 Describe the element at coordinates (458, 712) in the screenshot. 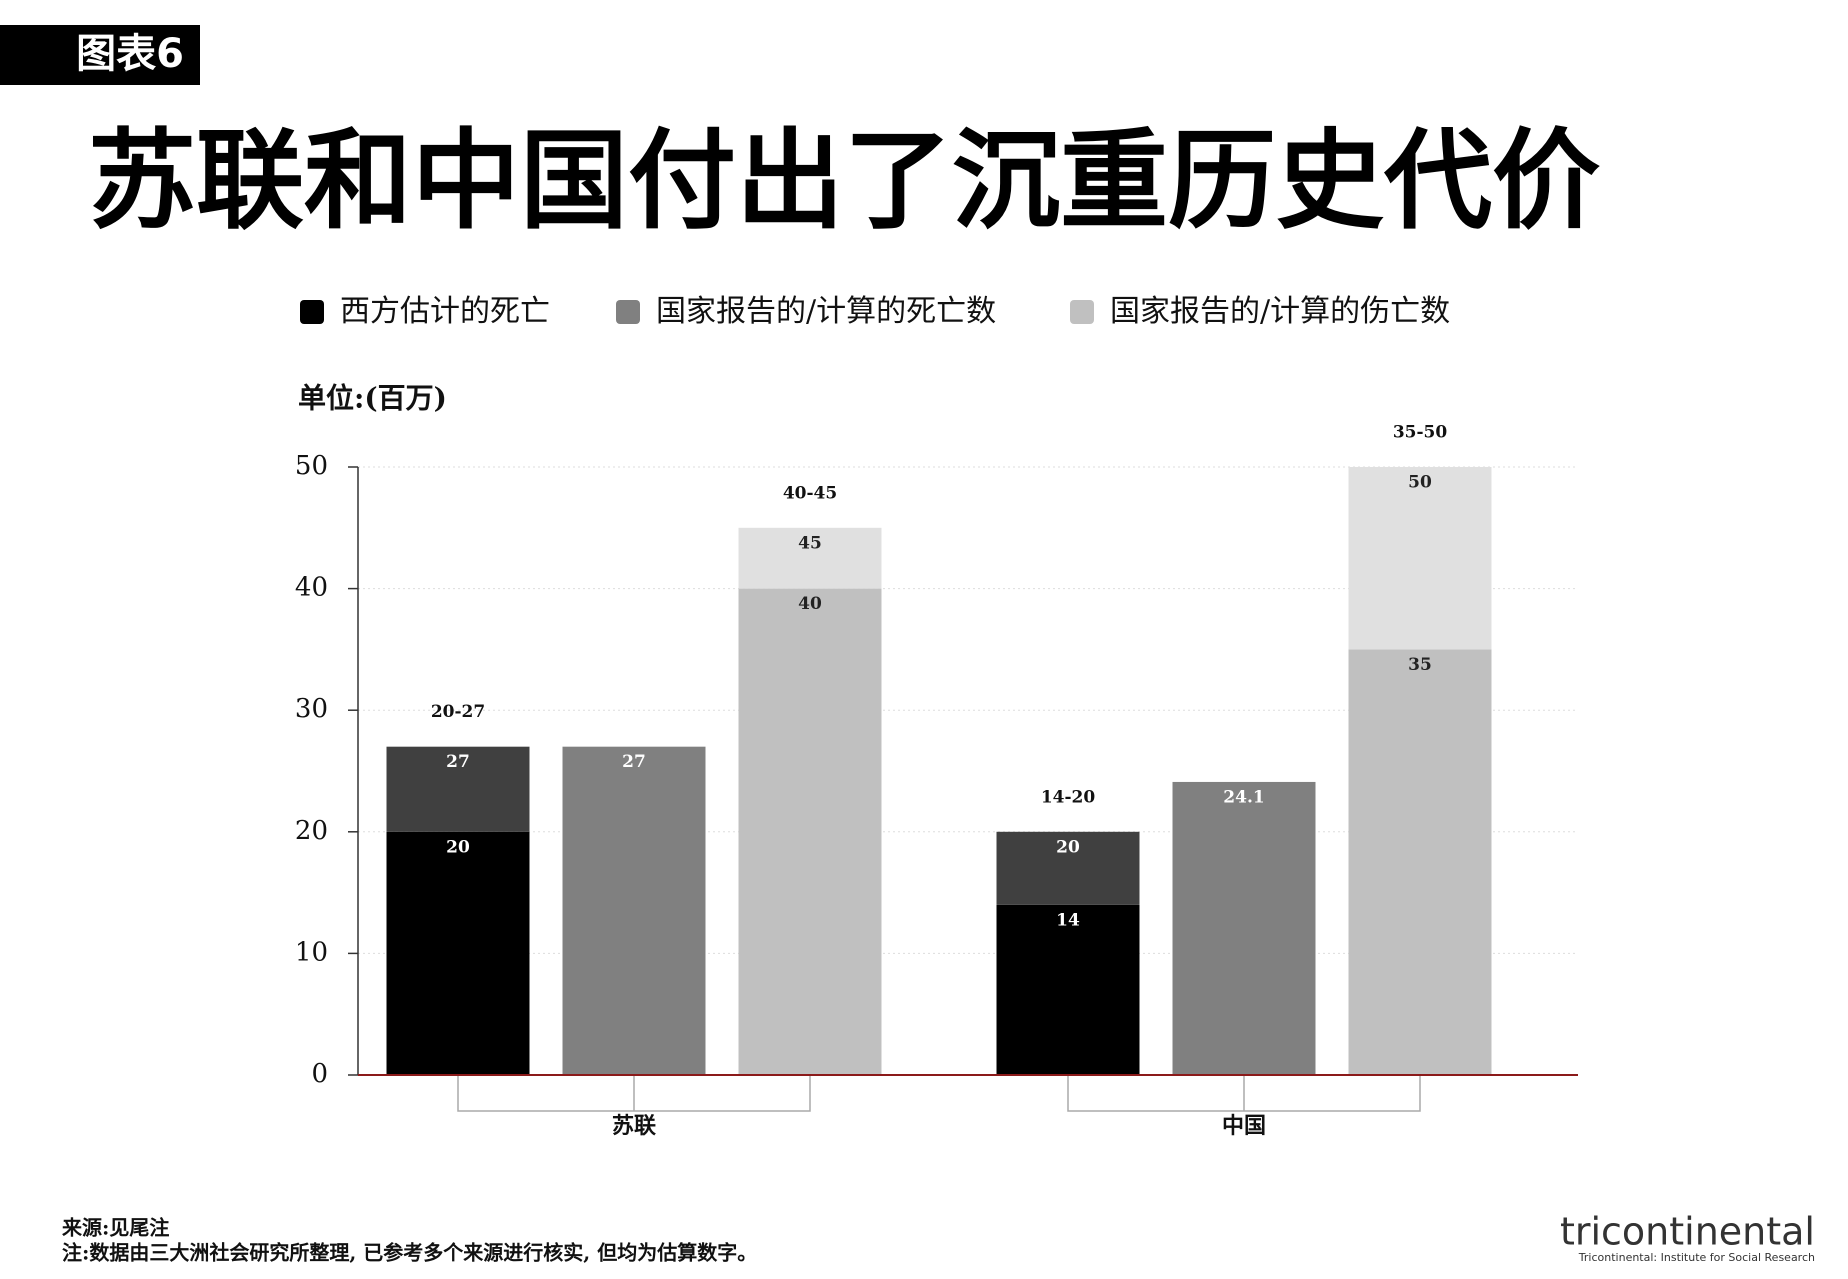

I see `range-label: 20-27` at that location.